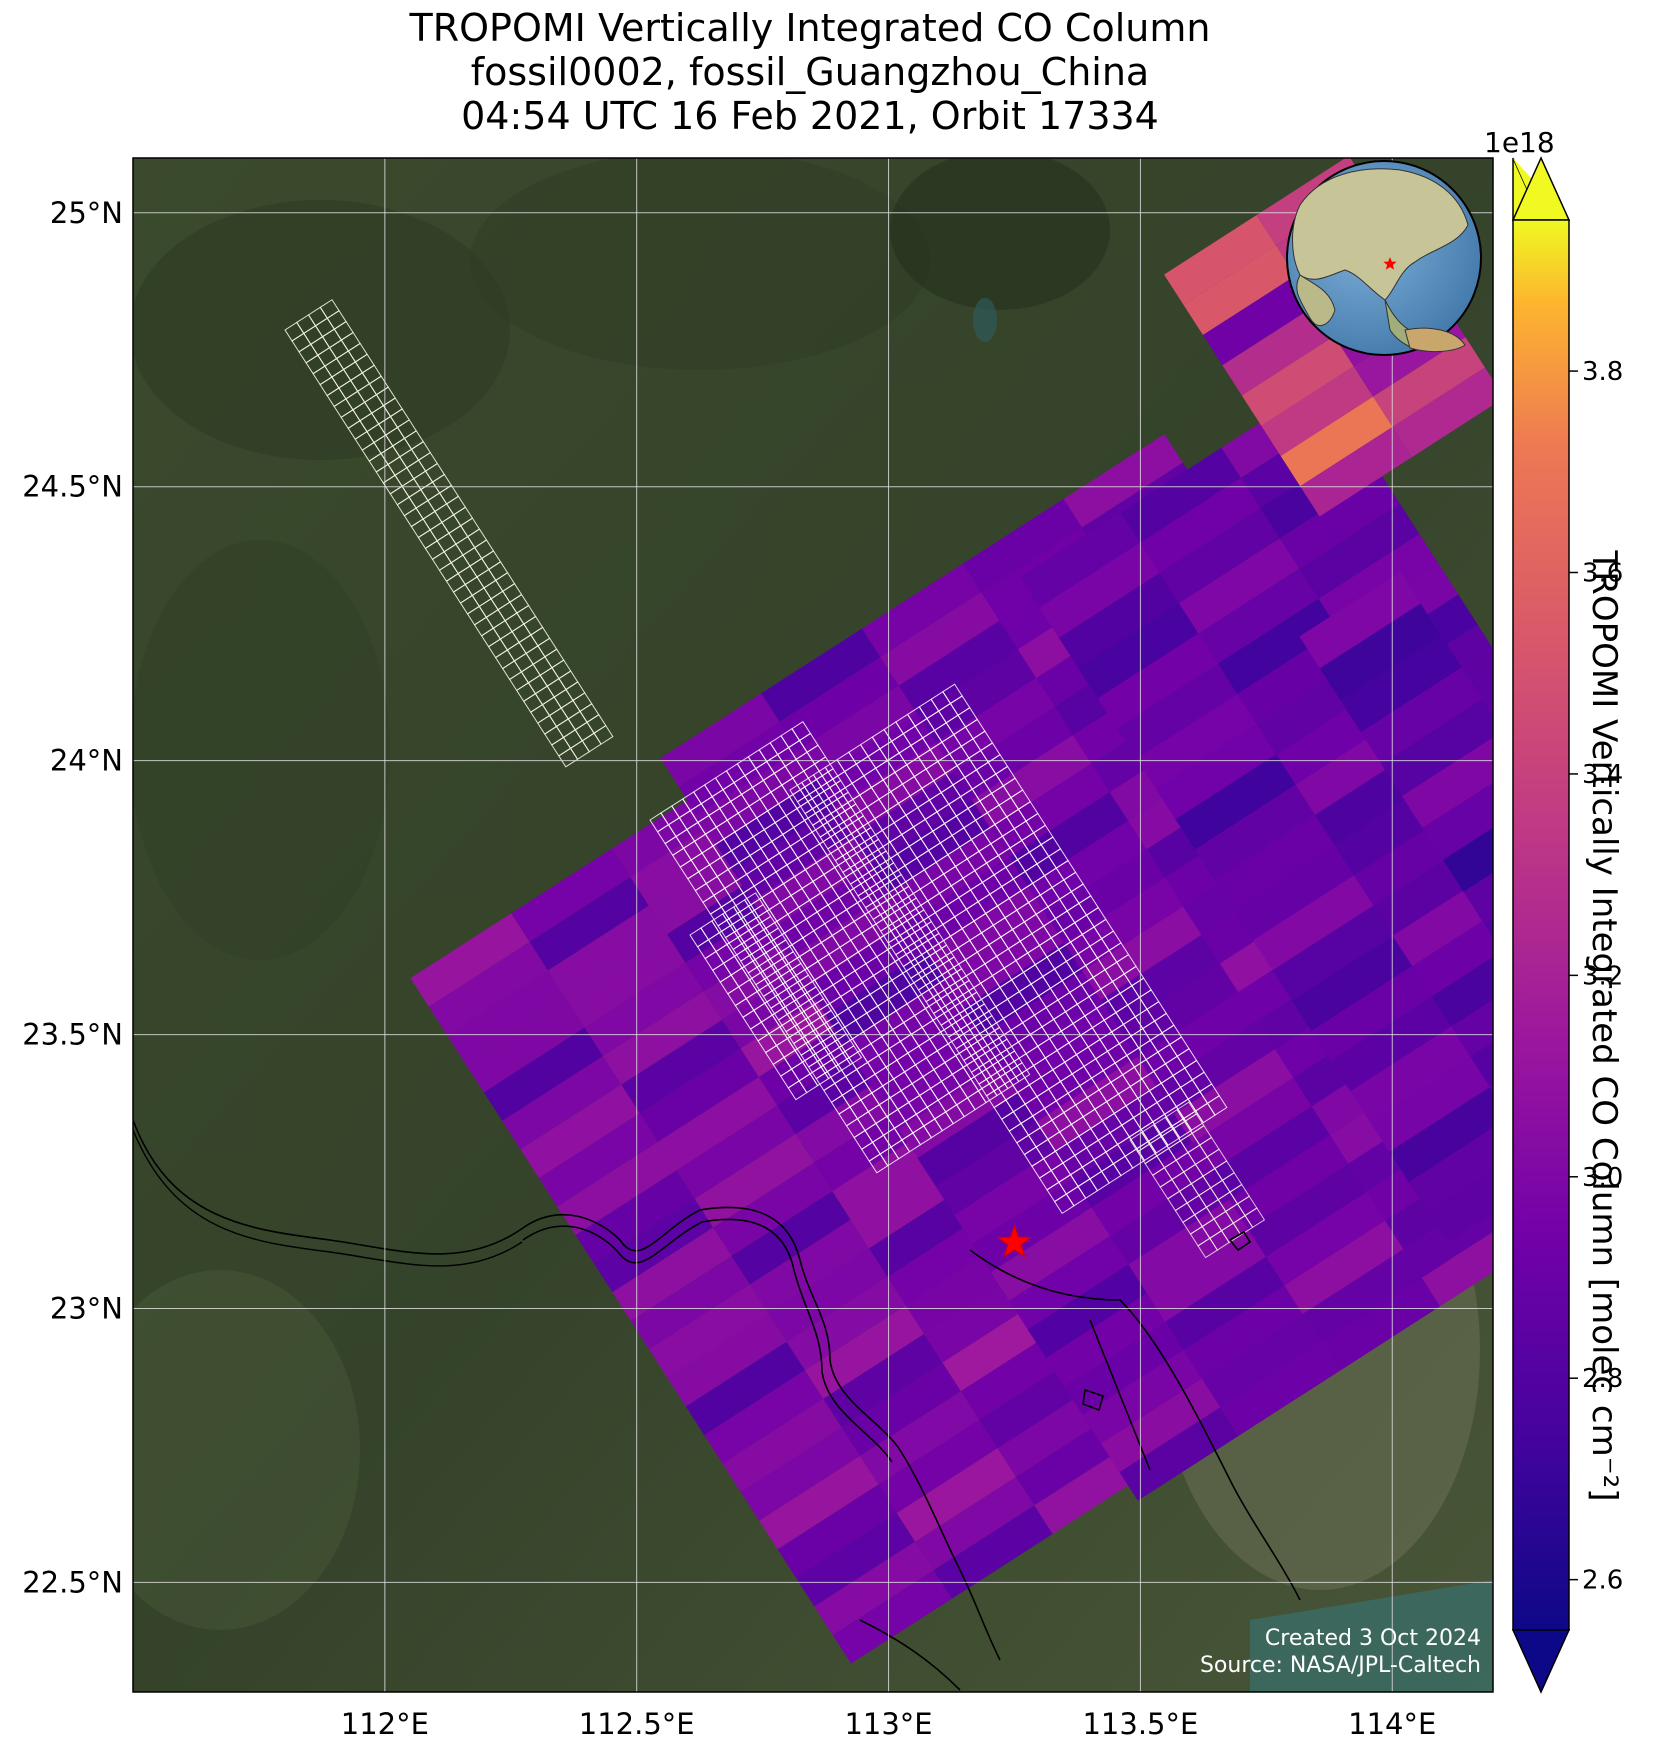  I want to click on lat-tick-label: 25°N, so click(86, 213).